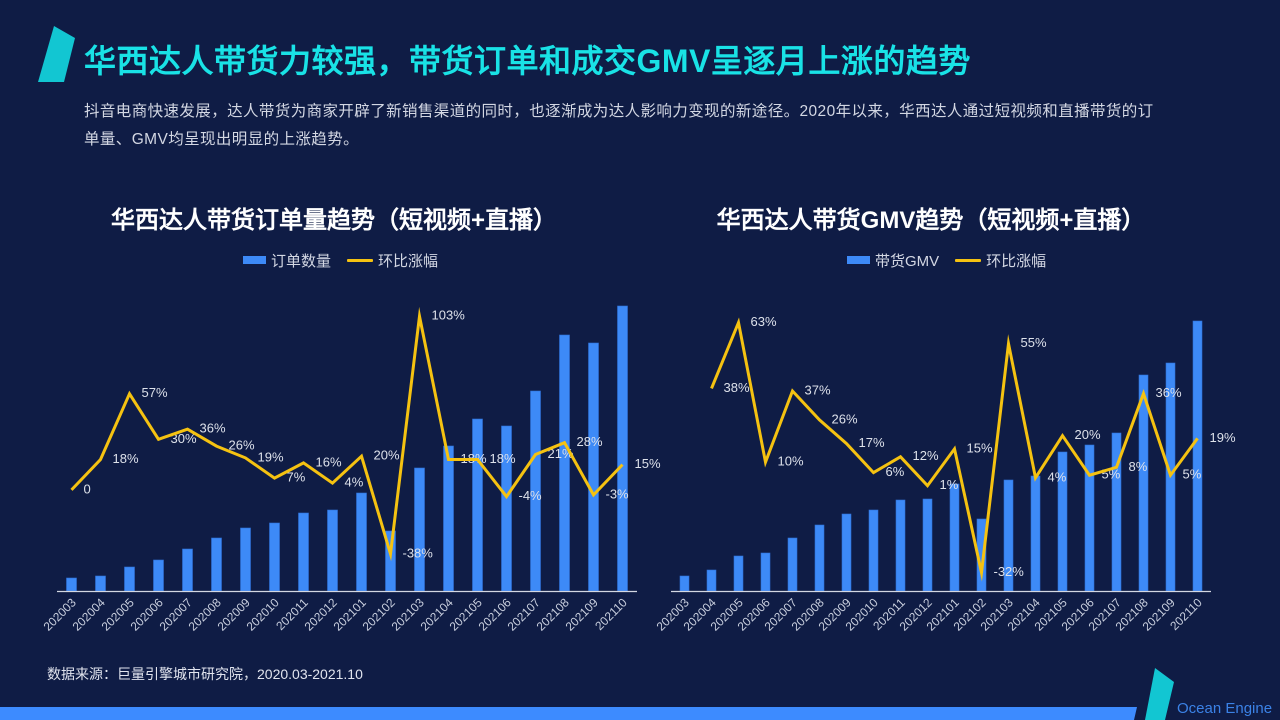 Image resolution: width=1280 pixels, height=720 pixels. I want to click on x-tick-label: 202110, so click(611, 614).